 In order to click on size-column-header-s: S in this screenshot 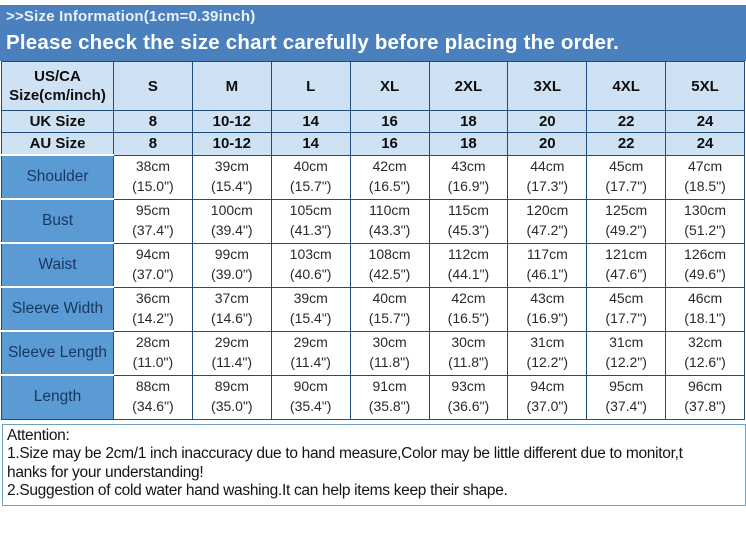, I will do `click(153, 86)`.